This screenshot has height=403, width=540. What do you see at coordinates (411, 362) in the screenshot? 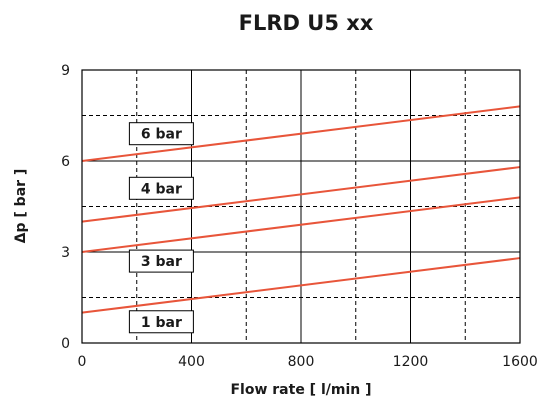
I see `x-tick-label-3: 1200` at bounding box center [411, 362].